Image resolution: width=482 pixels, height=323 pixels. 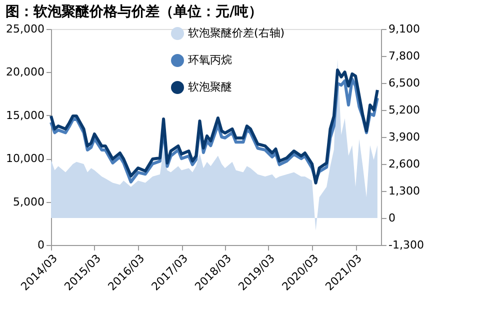 I want to click on y-tick-label: 10,000, so click(x=25, y=159).